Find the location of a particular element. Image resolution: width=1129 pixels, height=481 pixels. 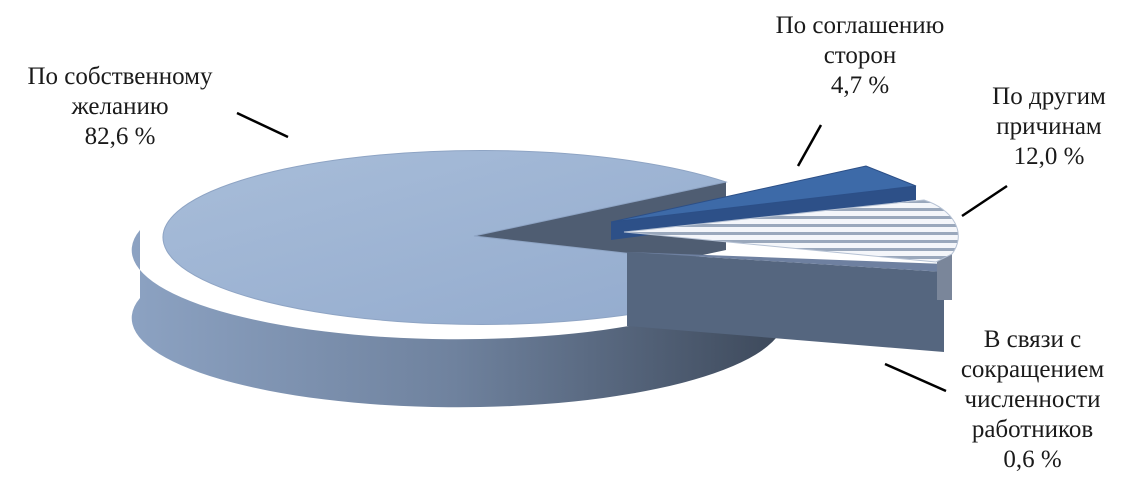

label-reduction-line-4: работников is located at coordinates (1032, 429).